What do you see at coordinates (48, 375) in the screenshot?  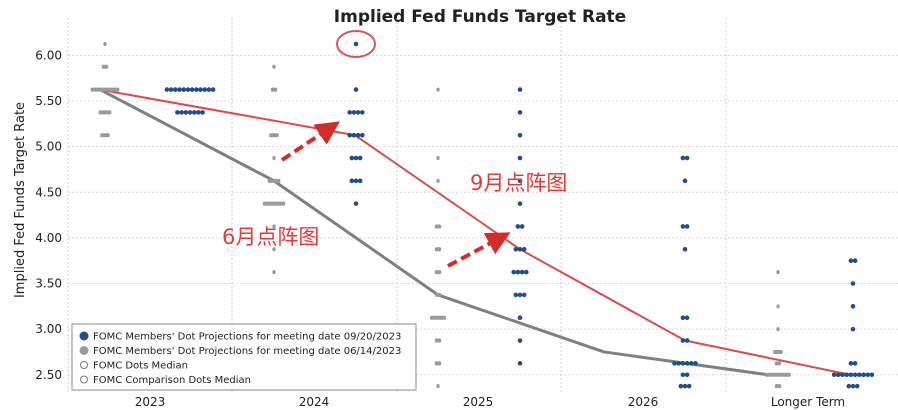 I see `y-tick-label: 2.50` at bounding box center [48, 375].